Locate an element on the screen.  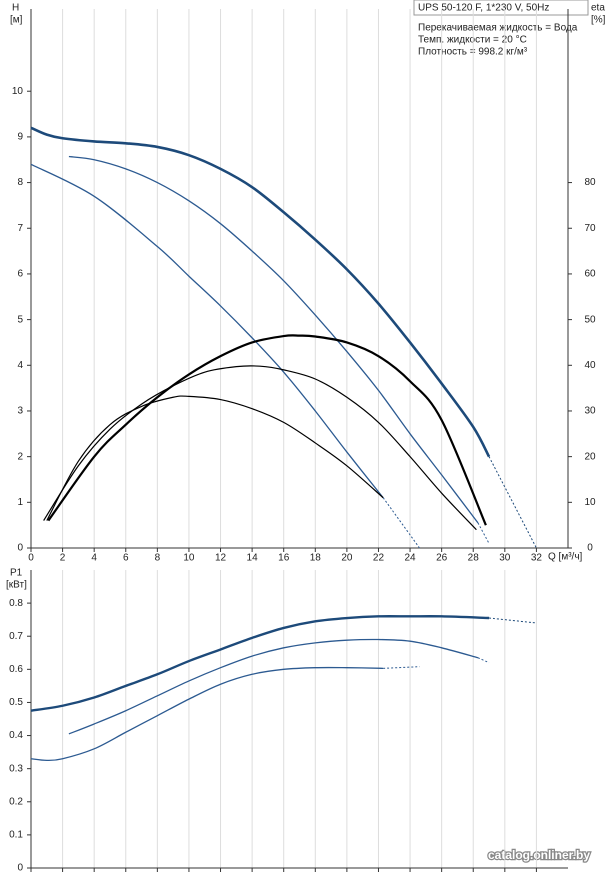
x-tick-label: 30 is located at coordinates (505, 558).